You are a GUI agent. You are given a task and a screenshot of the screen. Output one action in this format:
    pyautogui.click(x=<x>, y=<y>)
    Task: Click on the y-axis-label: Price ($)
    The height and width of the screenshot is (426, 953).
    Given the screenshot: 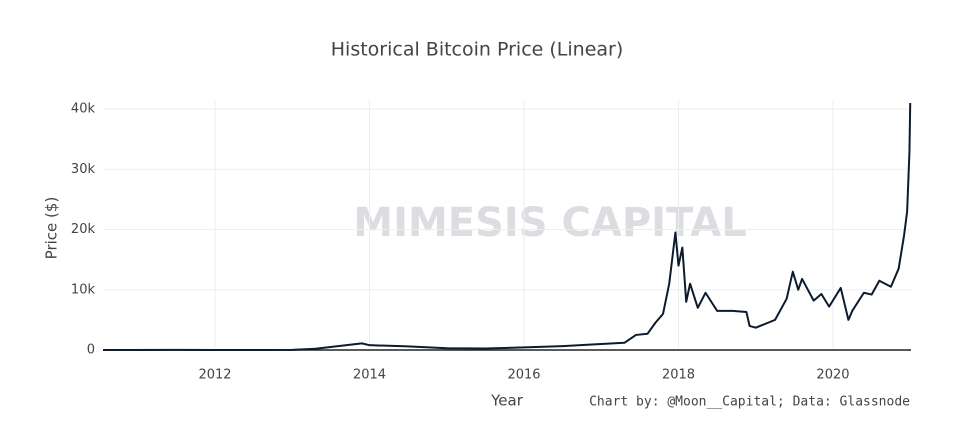 What is the action you would take?
    pyautogui.click(x=52, y=228)
    